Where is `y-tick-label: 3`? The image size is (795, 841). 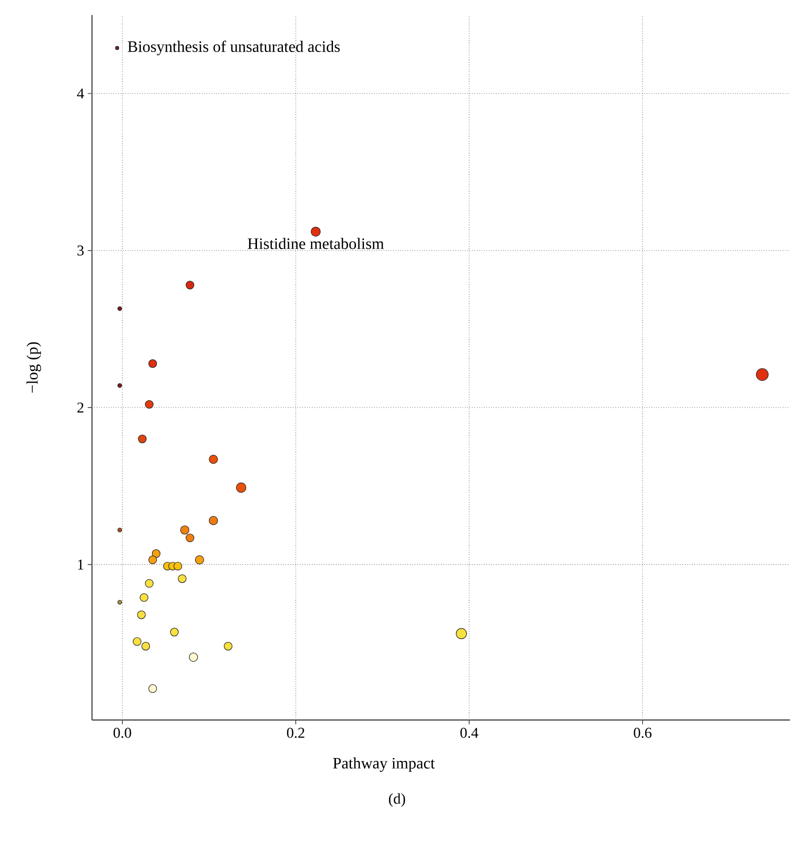 y-tick-label: 3 is located at coordinates (80, 251).